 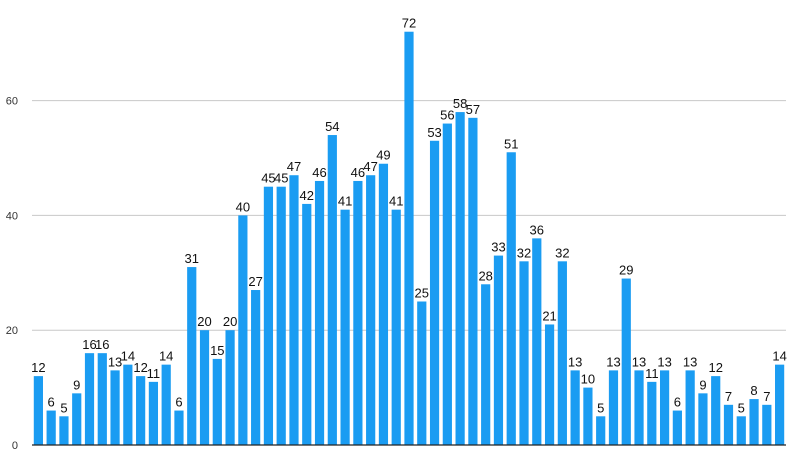 I want to click on data-label: 49, so click(x=383, y=155).